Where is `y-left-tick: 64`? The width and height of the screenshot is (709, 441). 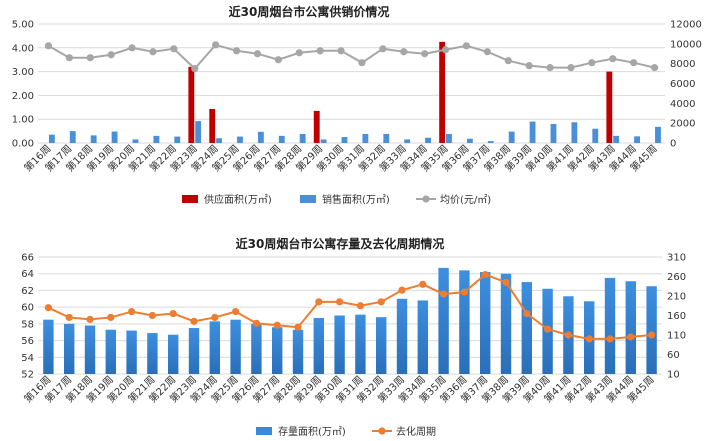 y-left-tick: 64 is located at coordinates (27, 274).